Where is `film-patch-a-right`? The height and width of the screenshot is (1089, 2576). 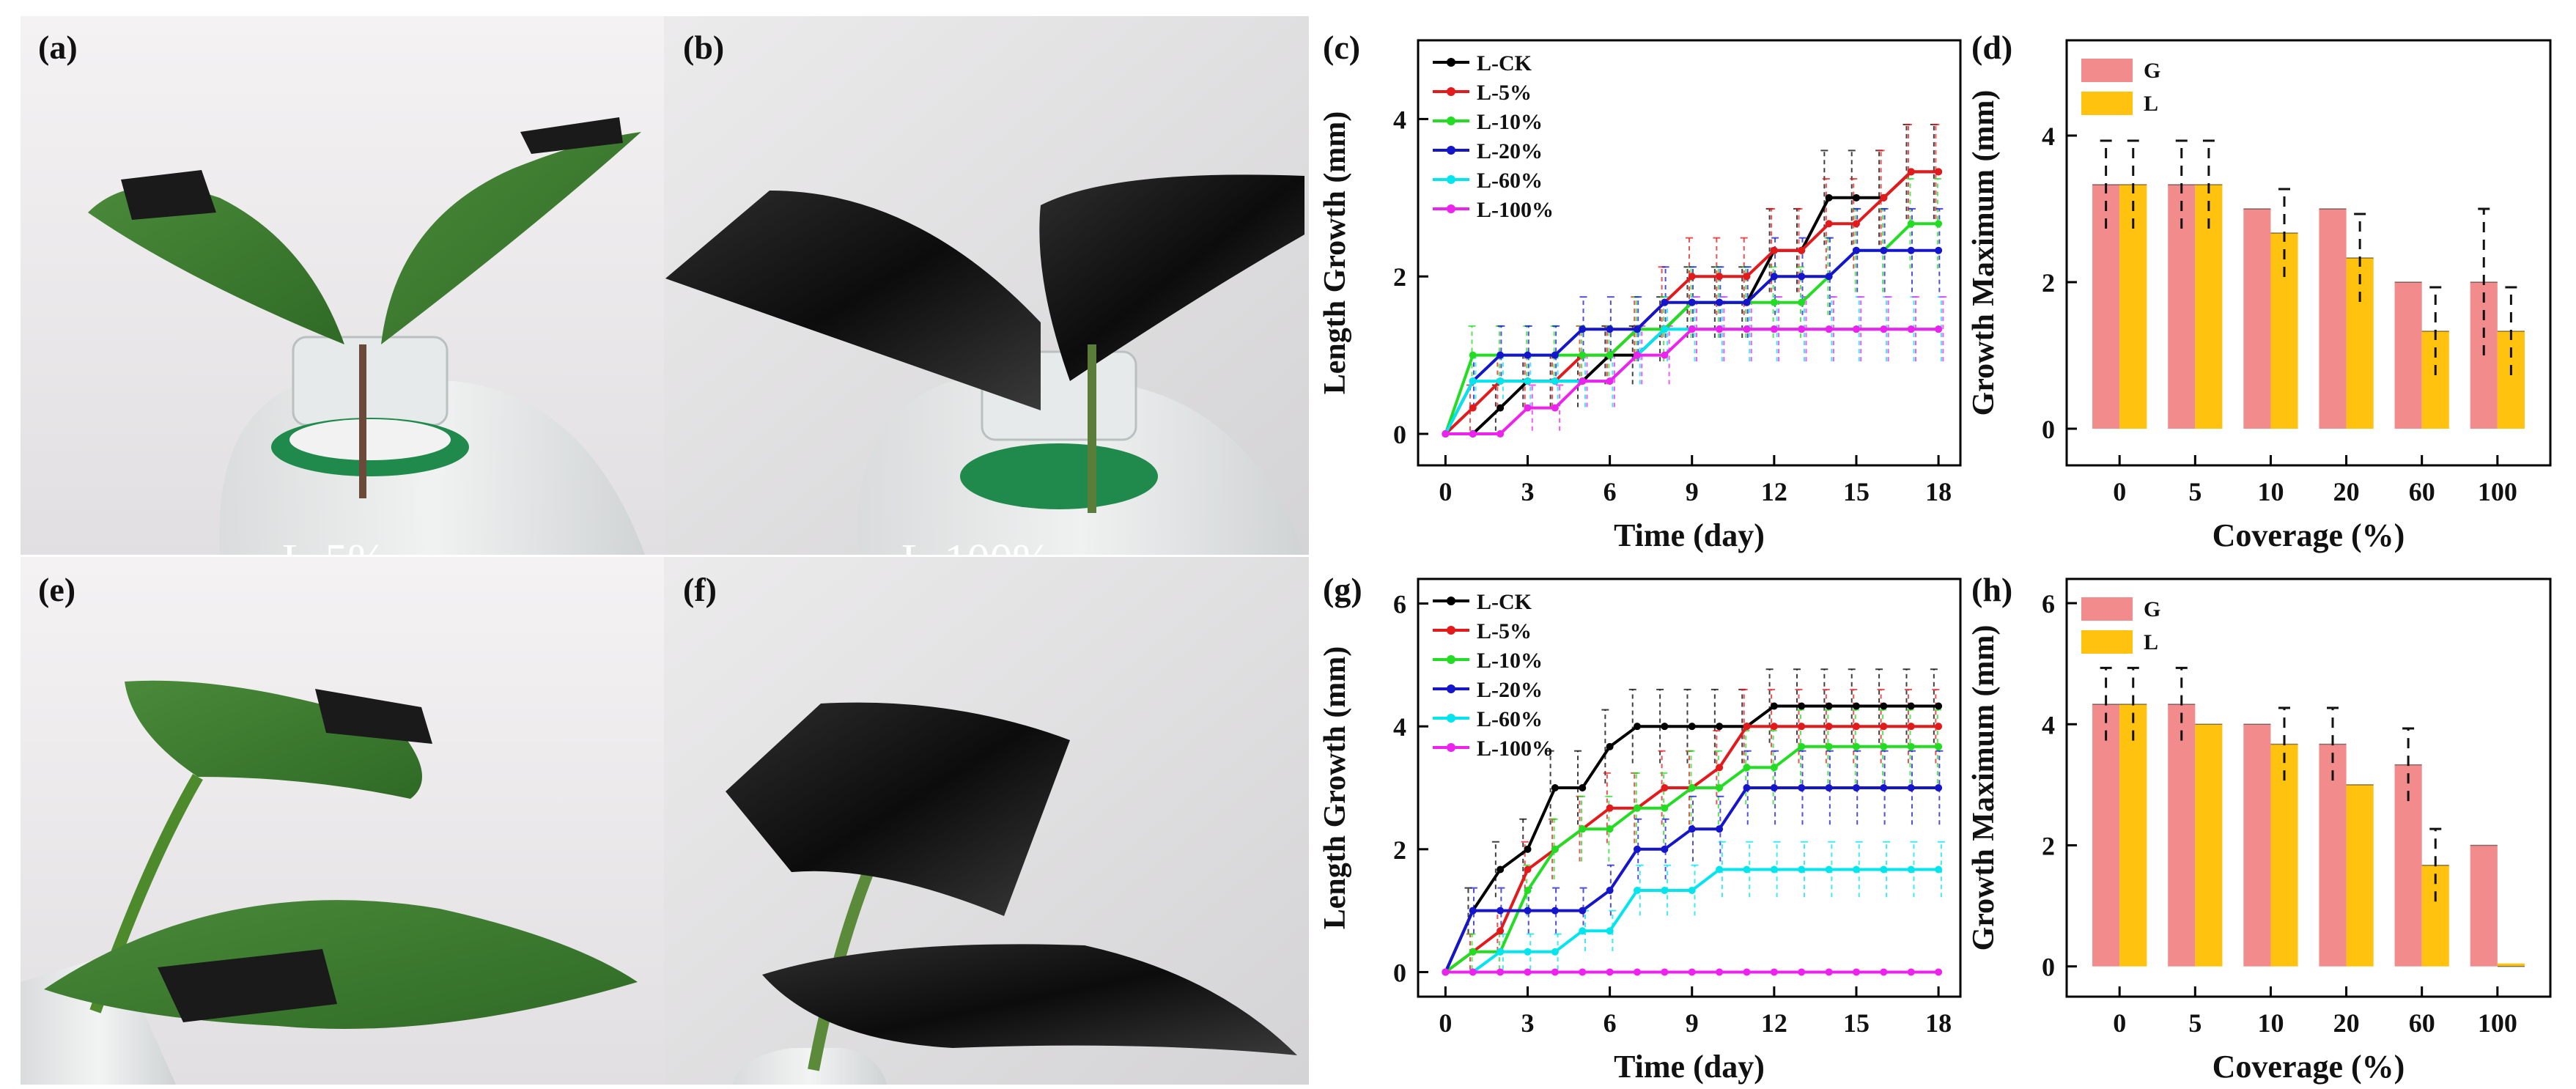 film-patch-a-right is located at coordinates (571, 135).